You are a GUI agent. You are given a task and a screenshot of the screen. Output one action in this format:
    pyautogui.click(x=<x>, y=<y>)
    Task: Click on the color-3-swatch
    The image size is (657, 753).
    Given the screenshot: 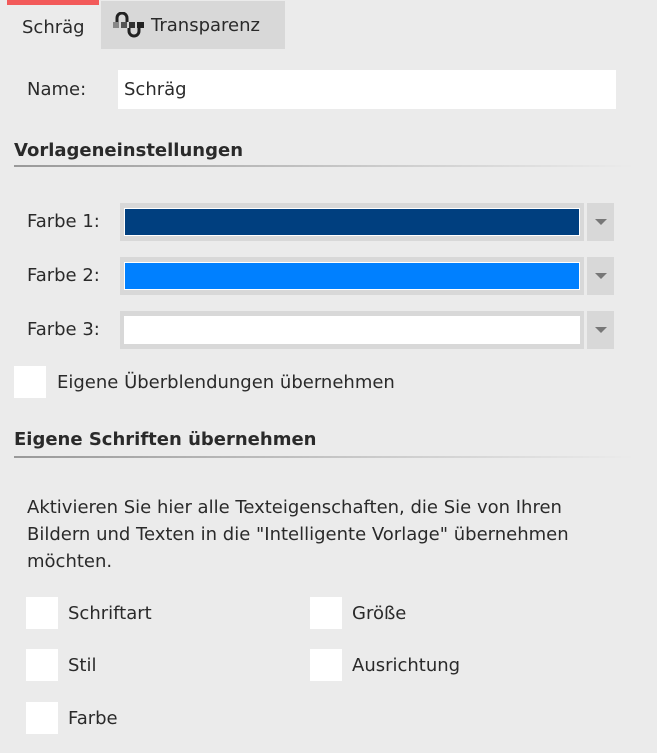 What is the action you would take?
    pyautogui.click(x=352, y=330)
    